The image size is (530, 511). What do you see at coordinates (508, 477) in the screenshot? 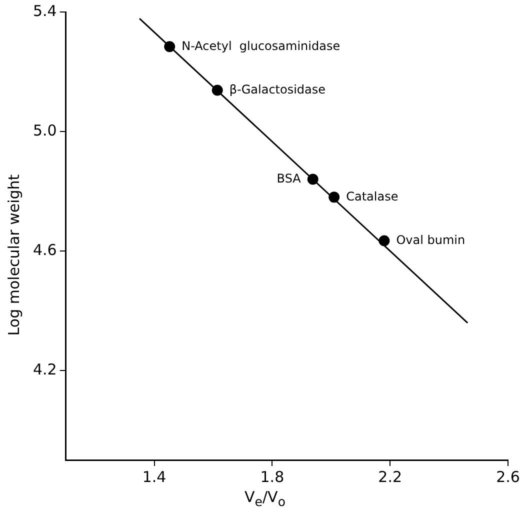
I see `x-tick-label: 2.6` at bounding box center [508, 477].